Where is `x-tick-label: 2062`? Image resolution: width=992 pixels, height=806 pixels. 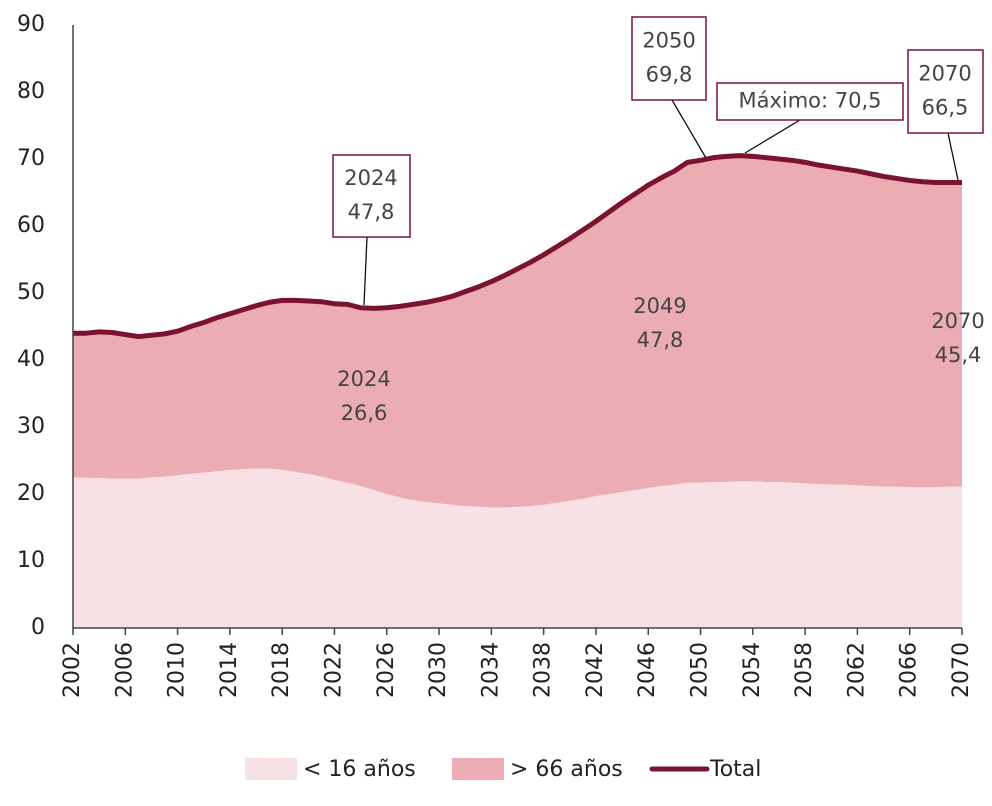 x-tick-label: 2062 is located at coordinates (856, 670).